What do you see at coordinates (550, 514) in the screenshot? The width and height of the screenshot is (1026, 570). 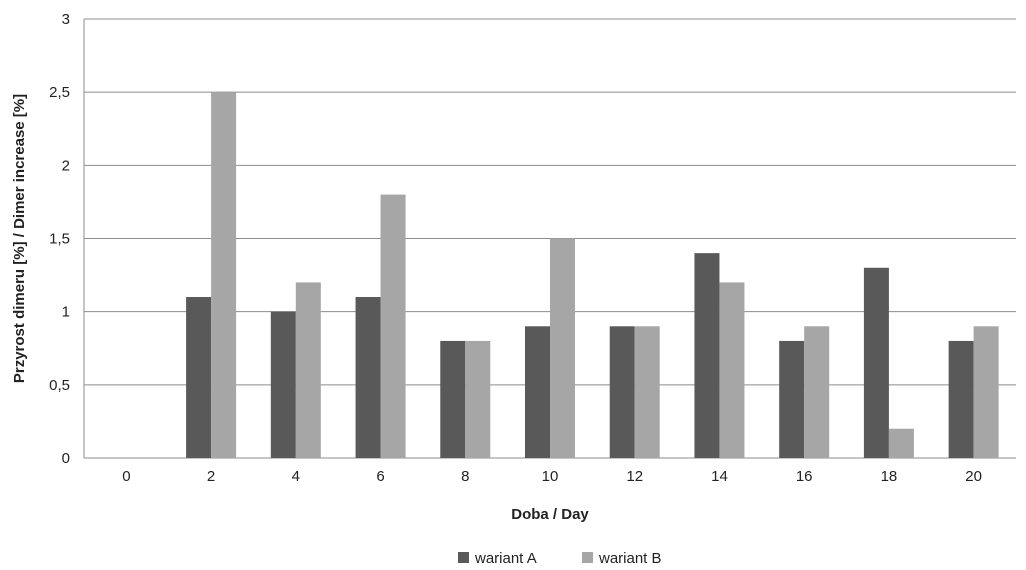 I see `x-axis-title: Doba / Day` at bounding box center [550, 514].